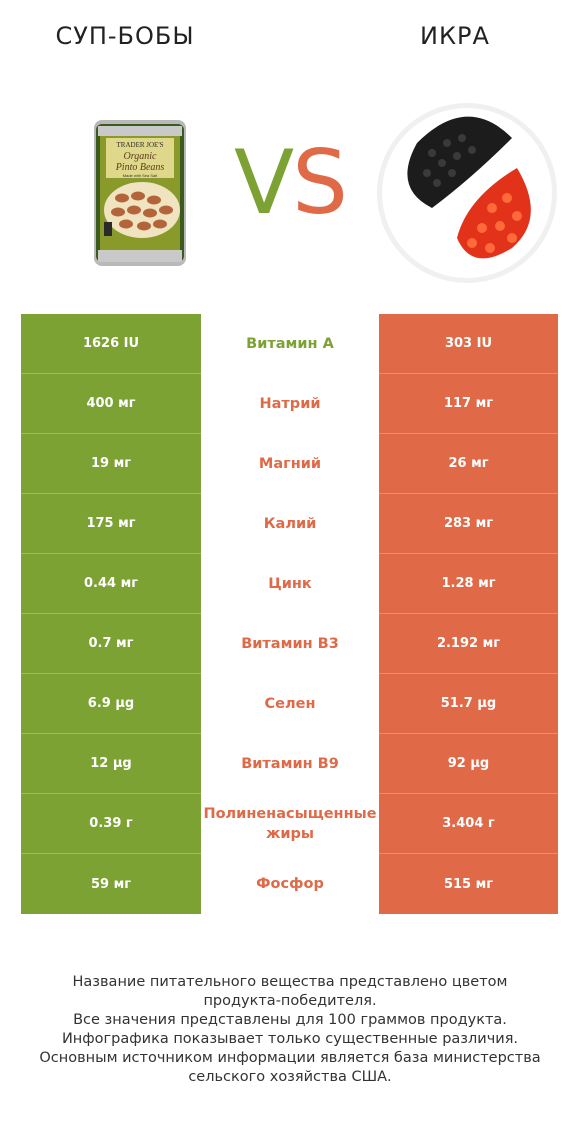  Describe the element at coordinates (111, 704) in the screenshot. I see `left-value: 6.9 µg` at that location.